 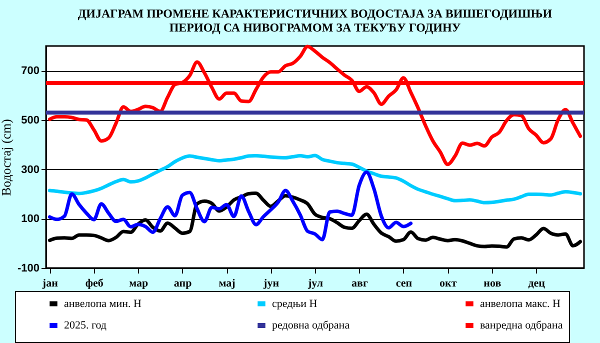 I want to click on legend-label: анвелопа мин. Н, so click(x=103, y=304).